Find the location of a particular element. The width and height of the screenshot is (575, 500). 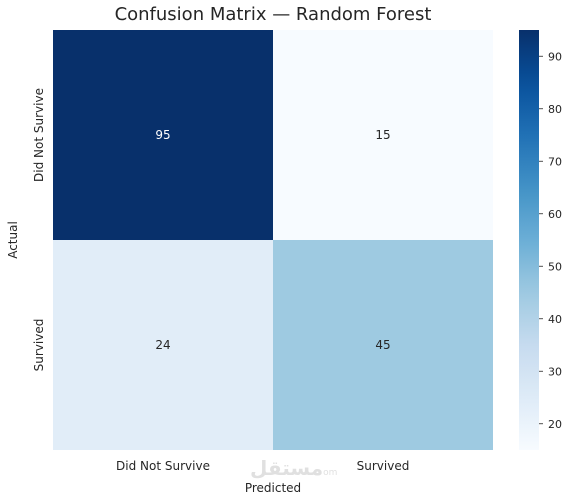

x-tick-labels: Did Not Survive Survived is located at coordinates (262, 466).